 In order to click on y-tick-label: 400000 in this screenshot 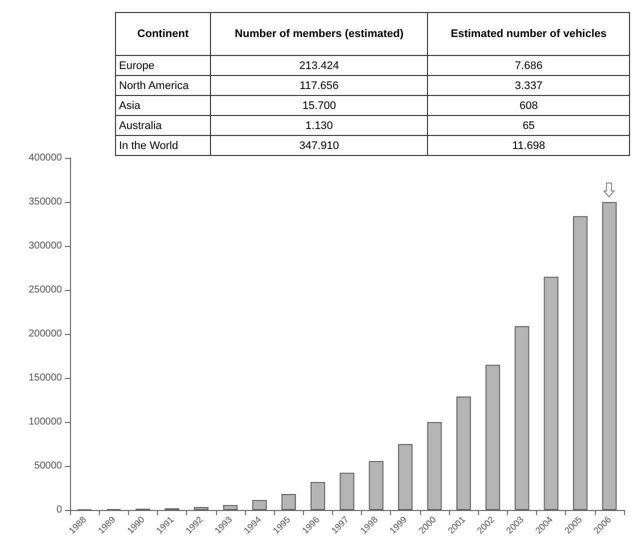, I will do `click(45, 158)`.